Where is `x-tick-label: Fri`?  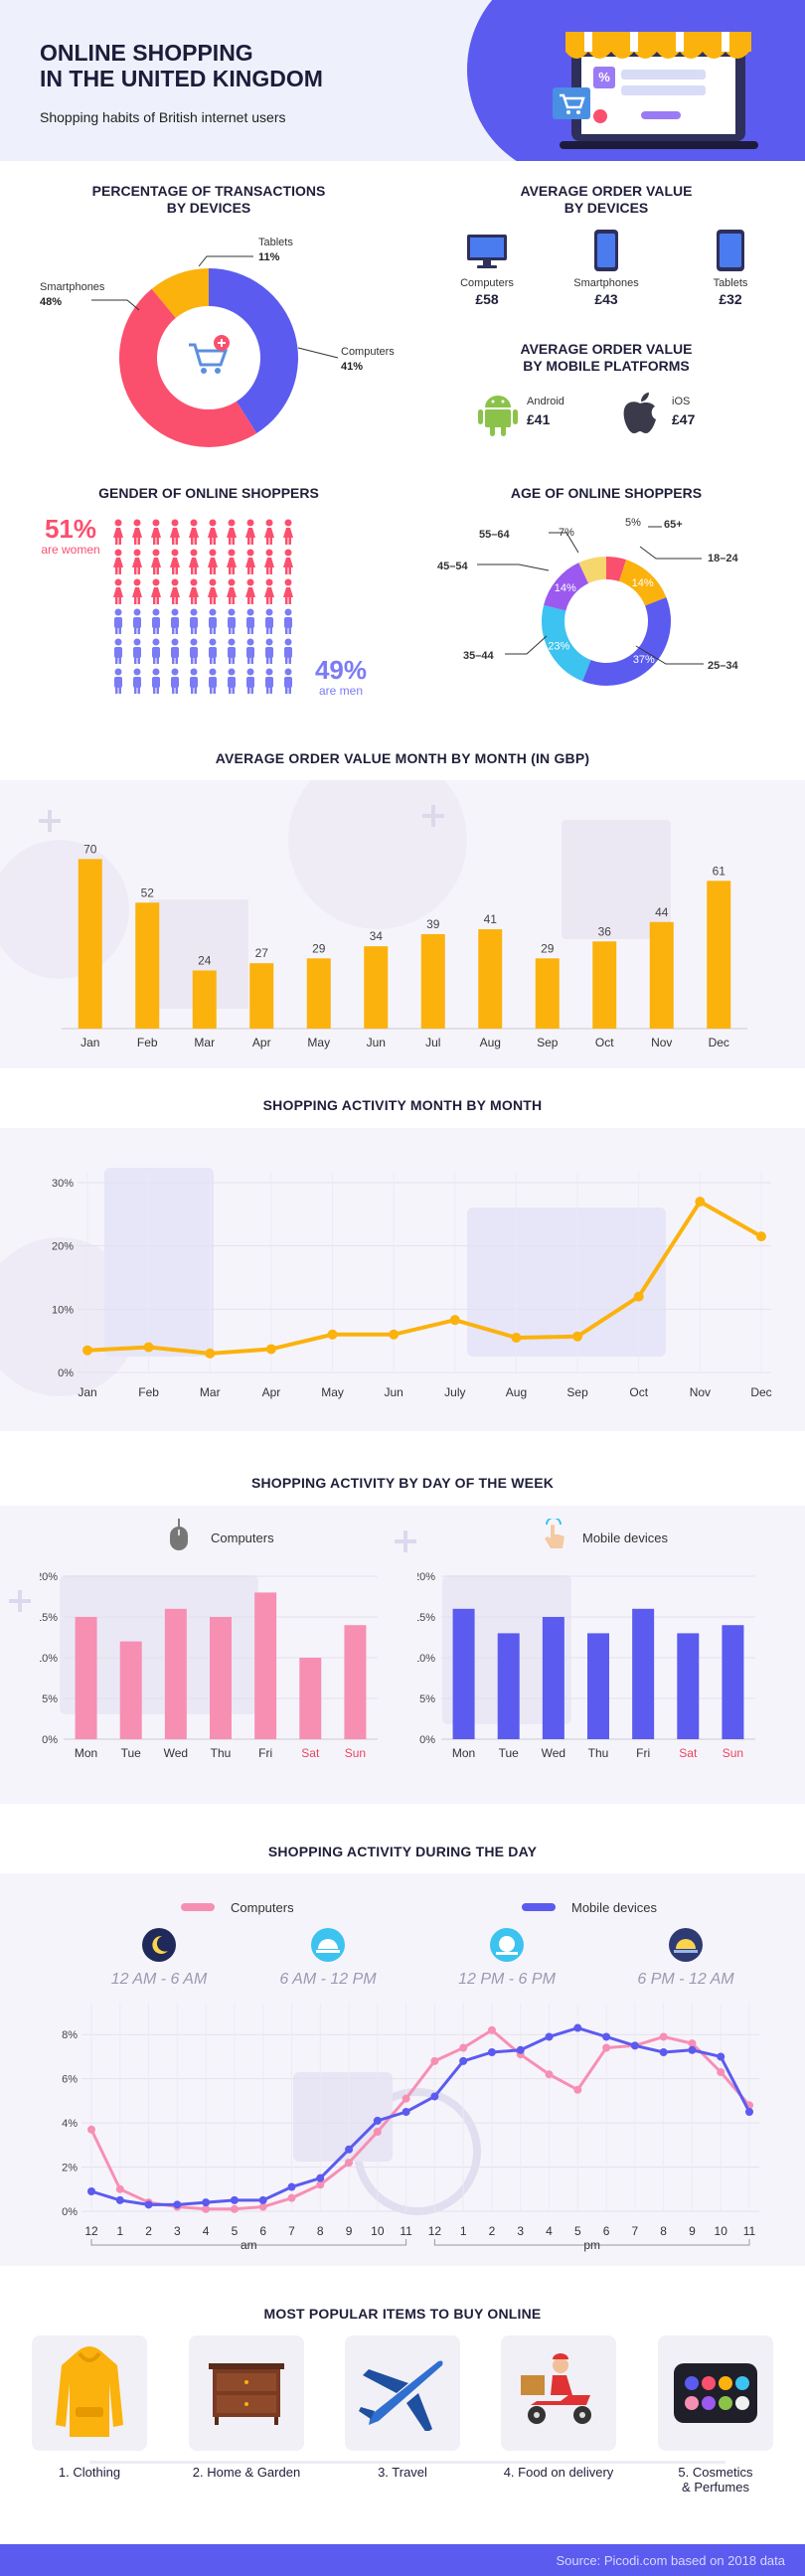 x-tick-label: Fri is located at coordinates (643, 1753).